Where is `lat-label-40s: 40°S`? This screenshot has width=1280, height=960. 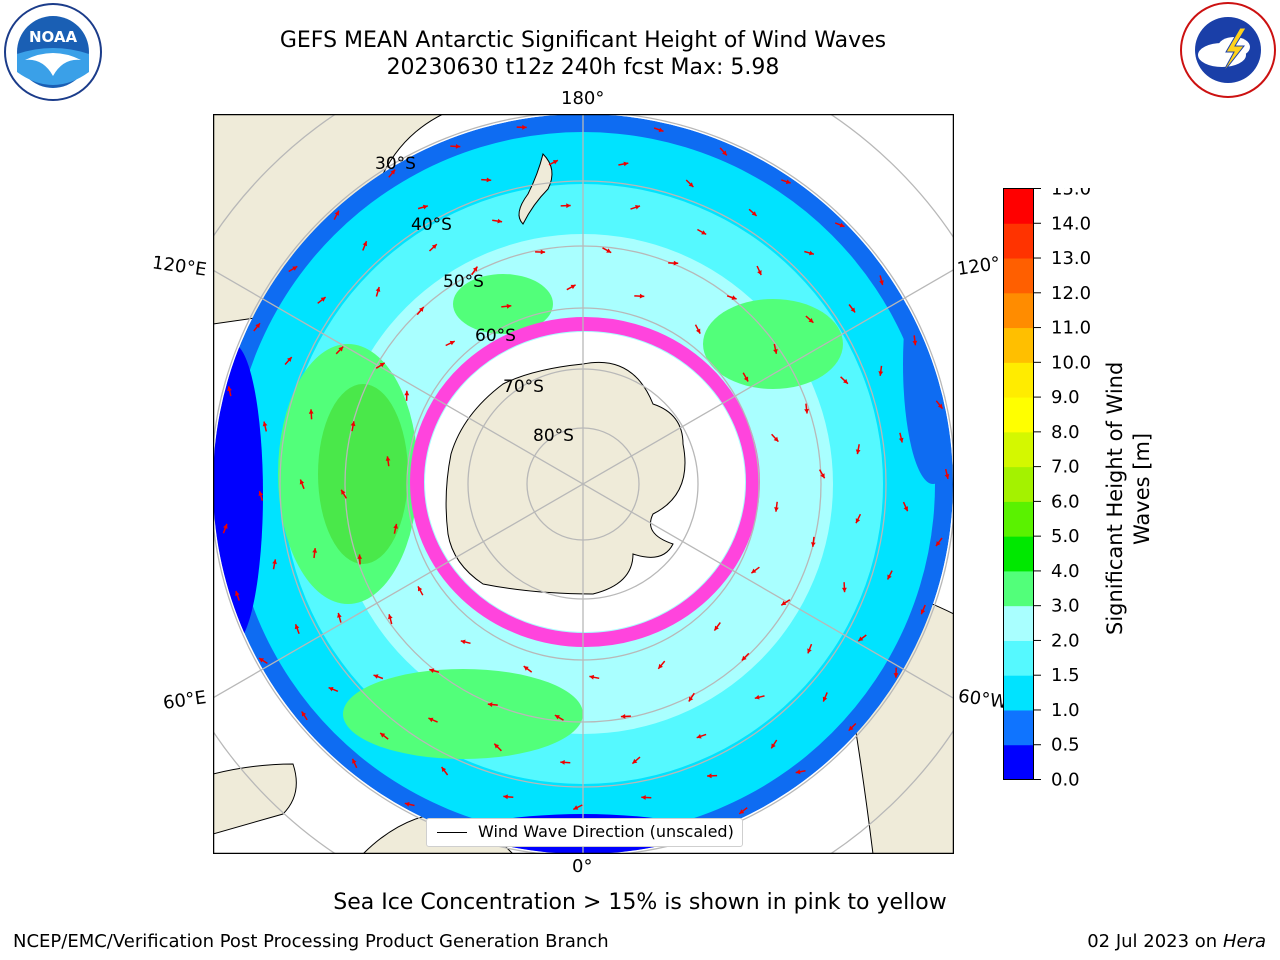 lat-label-40s: 40°S is located at coordinates (431, 225).